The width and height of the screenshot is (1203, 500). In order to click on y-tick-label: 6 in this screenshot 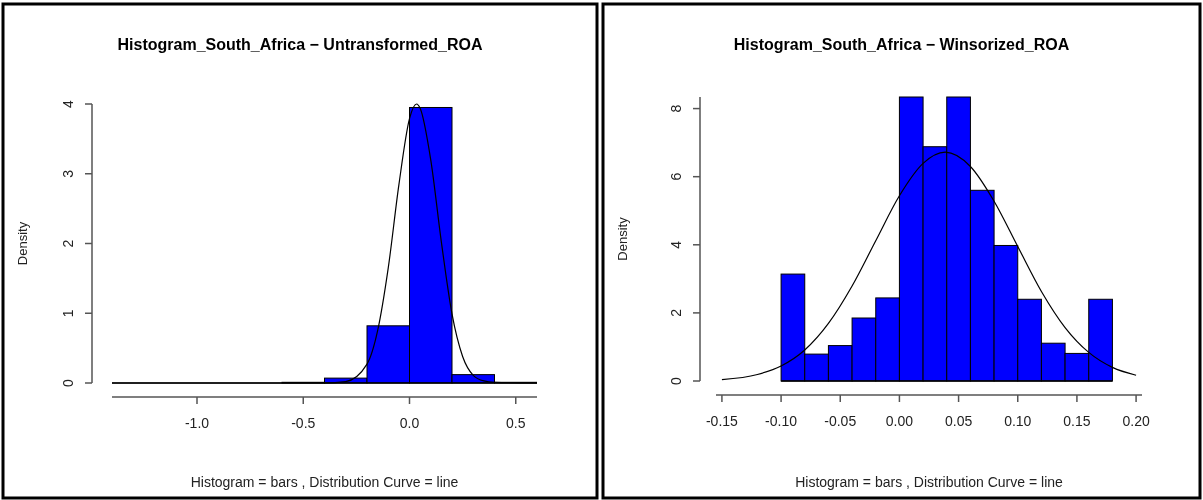, I will do `click(676, 176)`.